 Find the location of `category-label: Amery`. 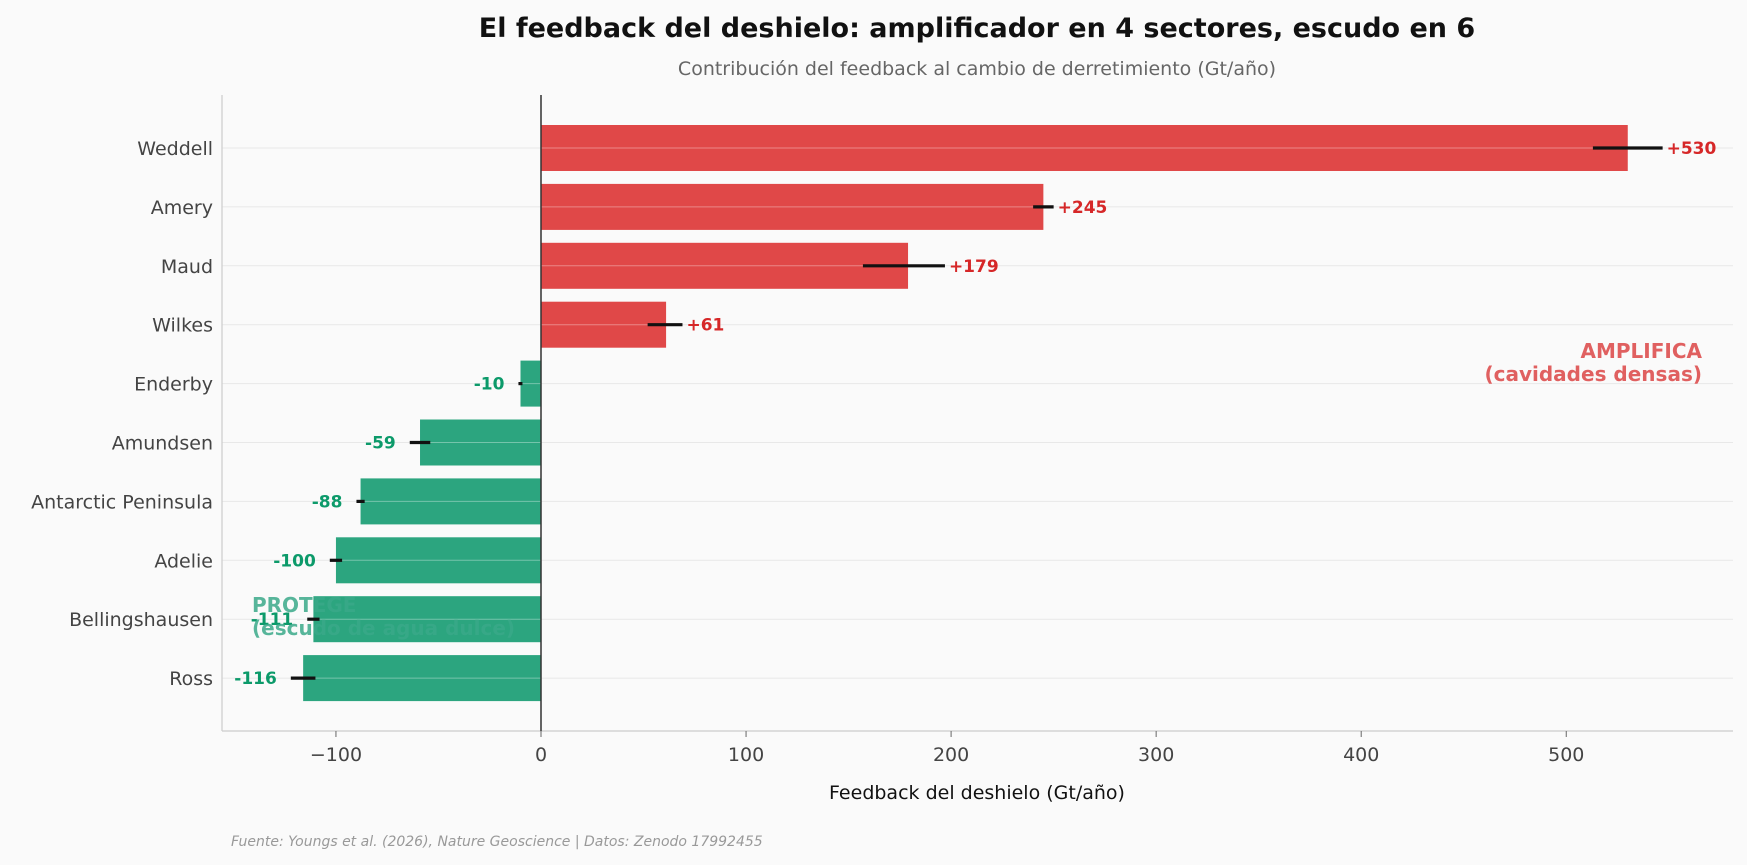

category-label: Amery is located at coordinates (182, 208).